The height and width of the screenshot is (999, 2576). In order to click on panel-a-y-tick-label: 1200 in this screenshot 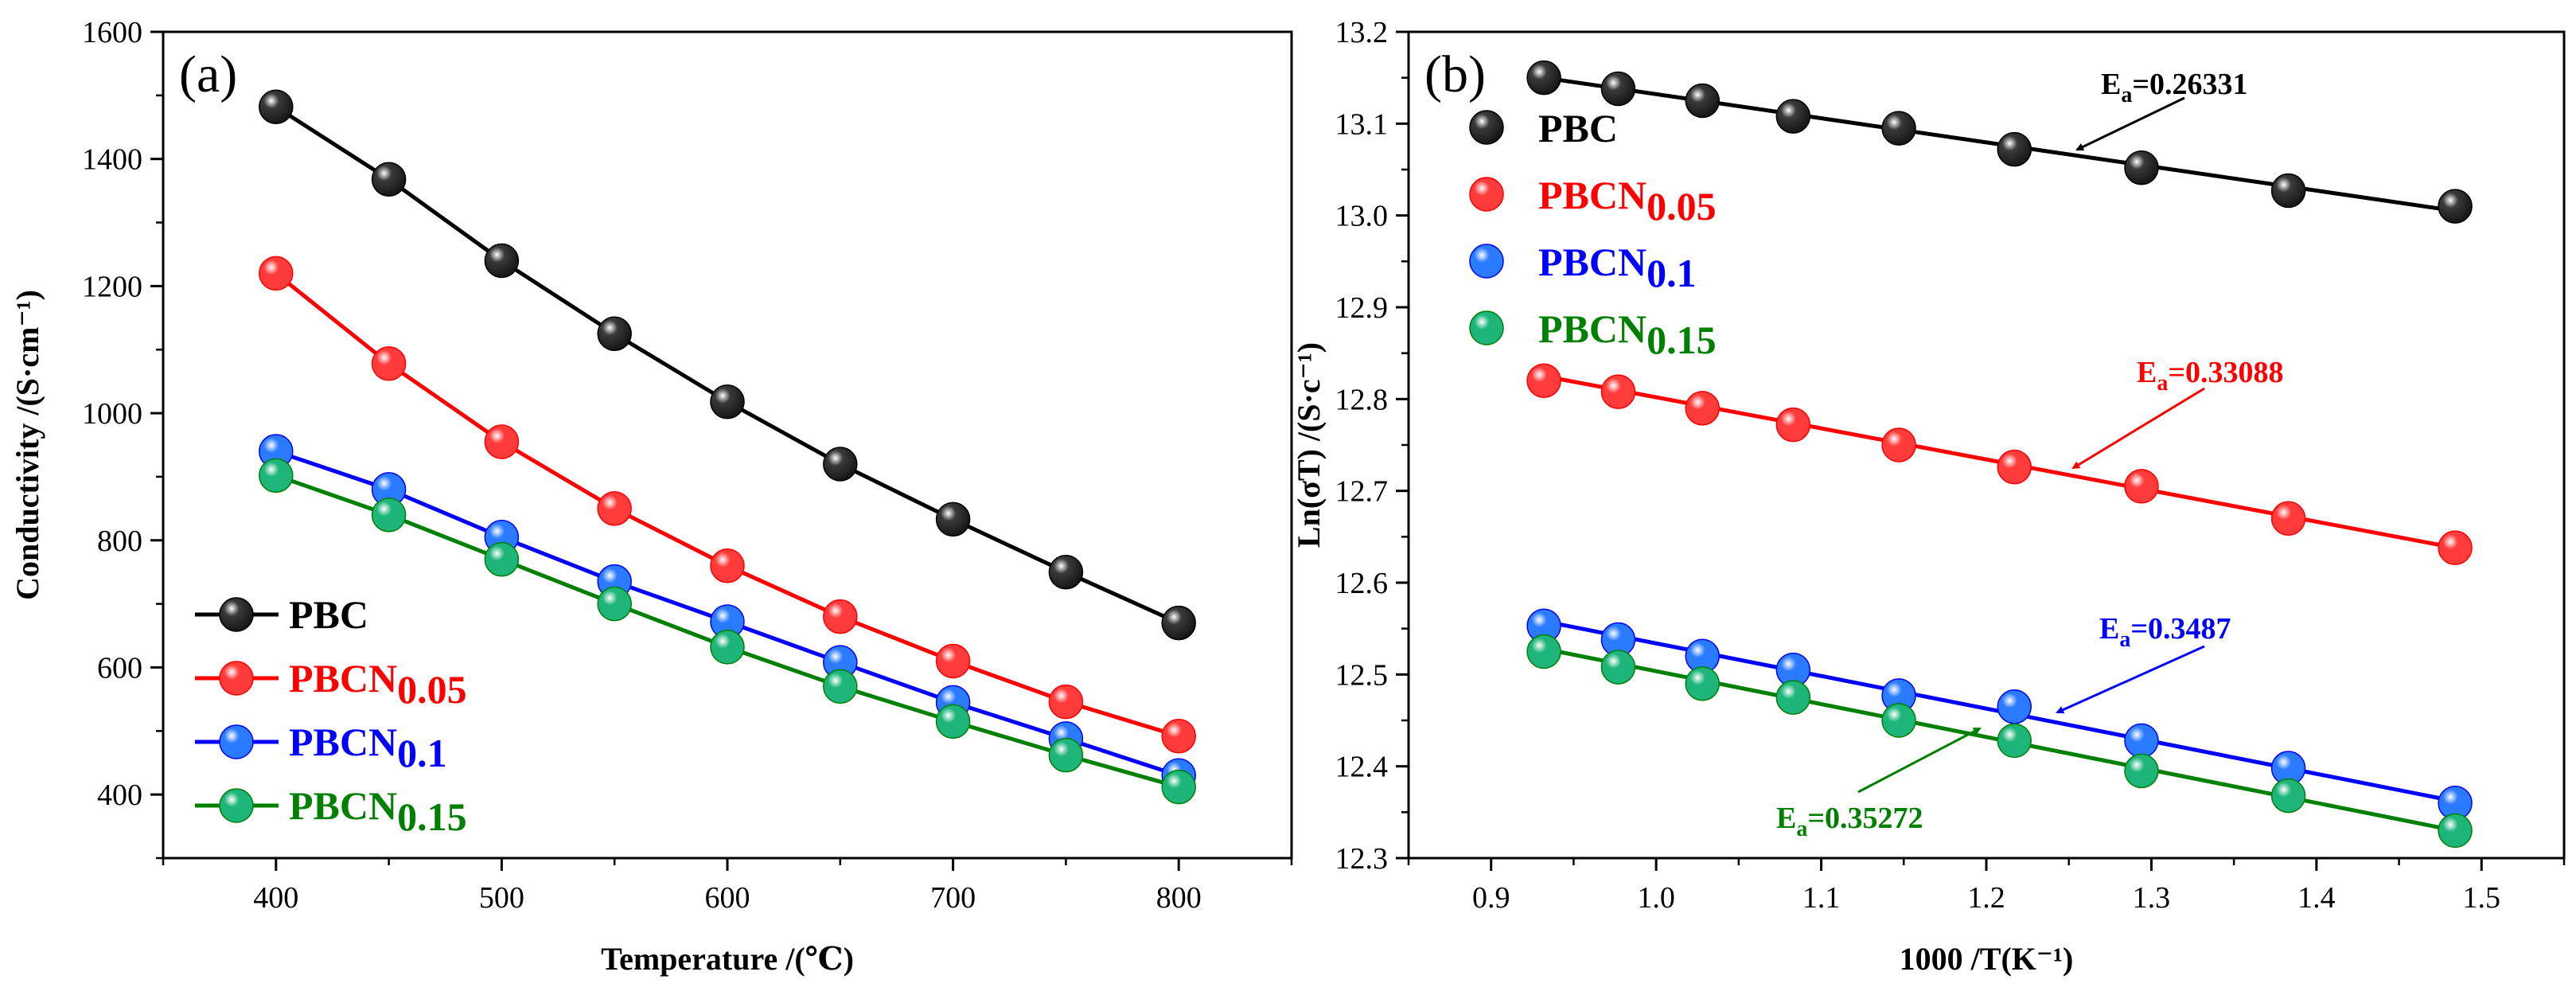, I will do `click(112, 286)`.